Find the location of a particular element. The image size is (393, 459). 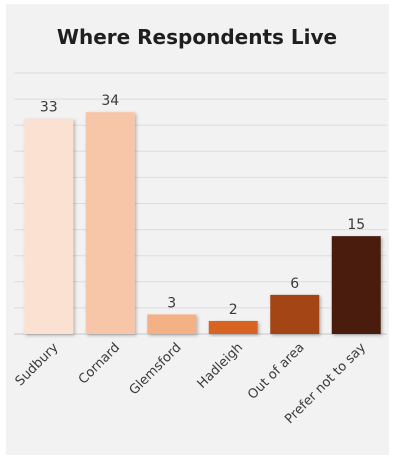

category-label: Out of area is located at coordinates (276, 371).